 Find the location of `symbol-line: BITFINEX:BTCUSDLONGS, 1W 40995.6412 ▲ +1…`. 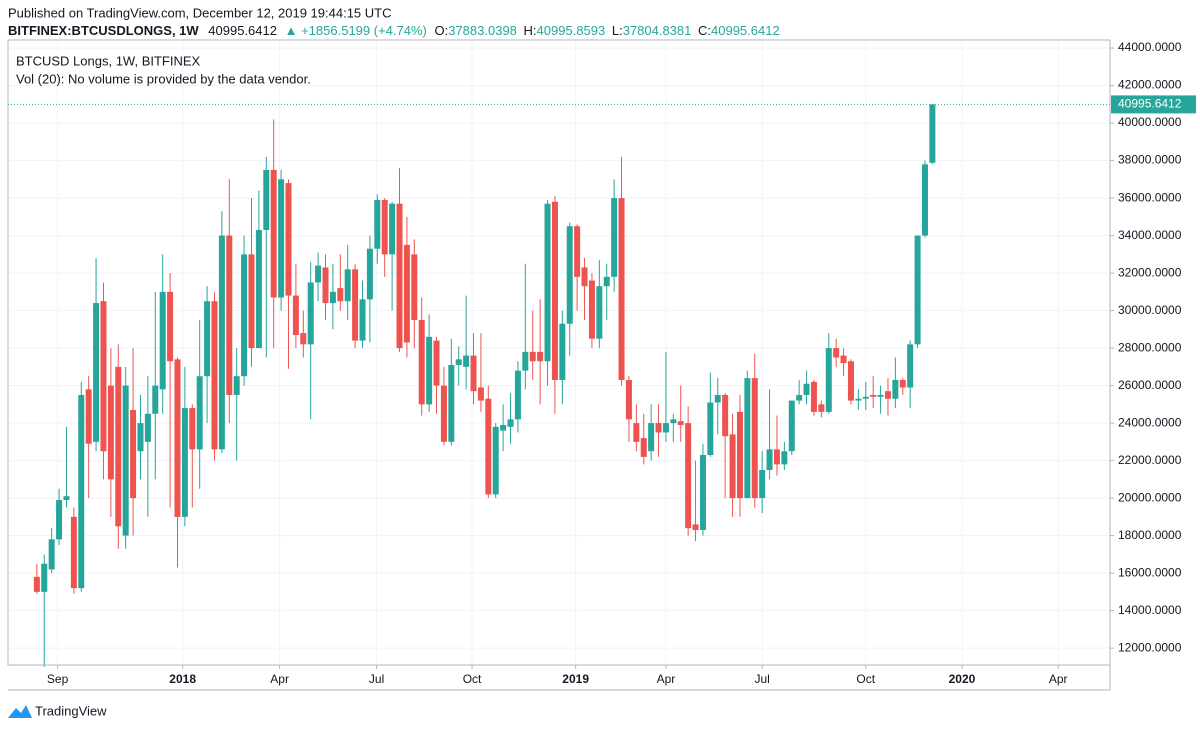

symbol-line: BITFINEX:BTCUSDLONGS, 1W 40995.6412 ▲ +1… is located at coordinates (394, 30).